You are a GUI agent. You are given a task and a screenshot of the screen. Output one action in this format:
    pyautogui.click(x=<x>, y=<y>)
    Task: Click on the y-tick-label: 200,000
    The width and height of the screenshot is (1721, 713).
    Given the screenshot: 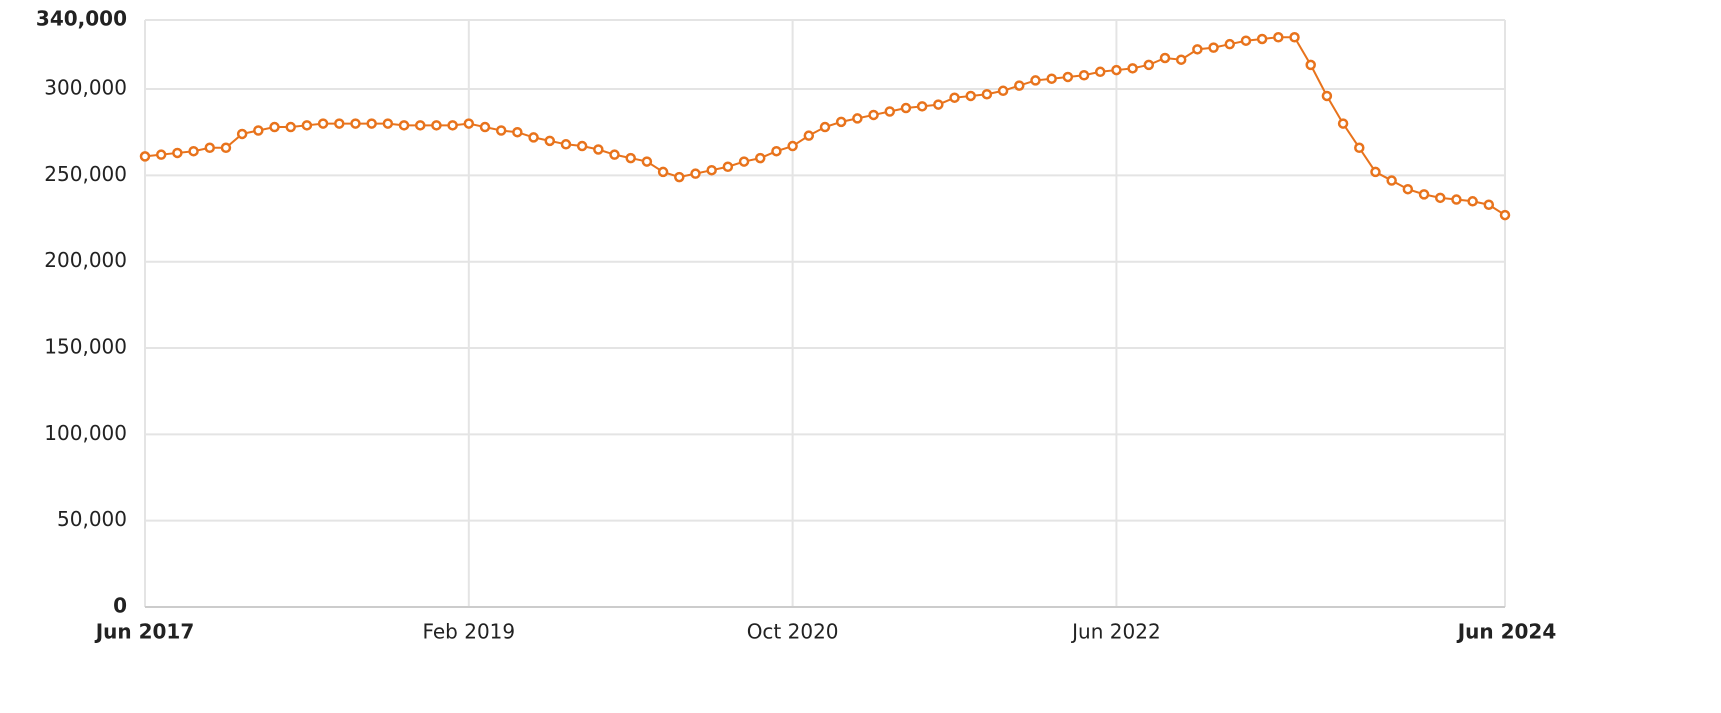 What is the action you would take?
    pyautogui.click(x=85, y=260)
    